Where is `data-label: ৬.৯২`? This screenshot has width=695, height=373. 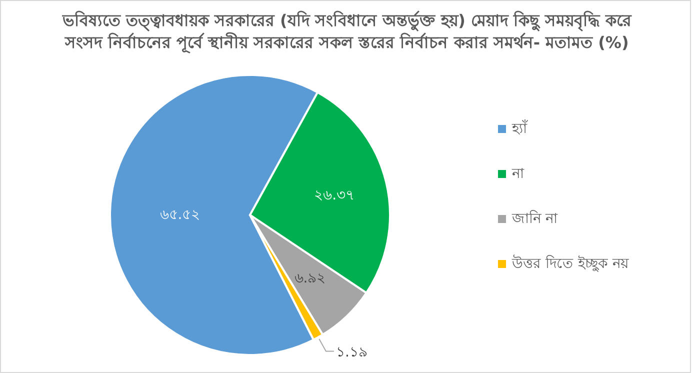 data-label: ৬.৯২ is located at coordinates (310, 278).